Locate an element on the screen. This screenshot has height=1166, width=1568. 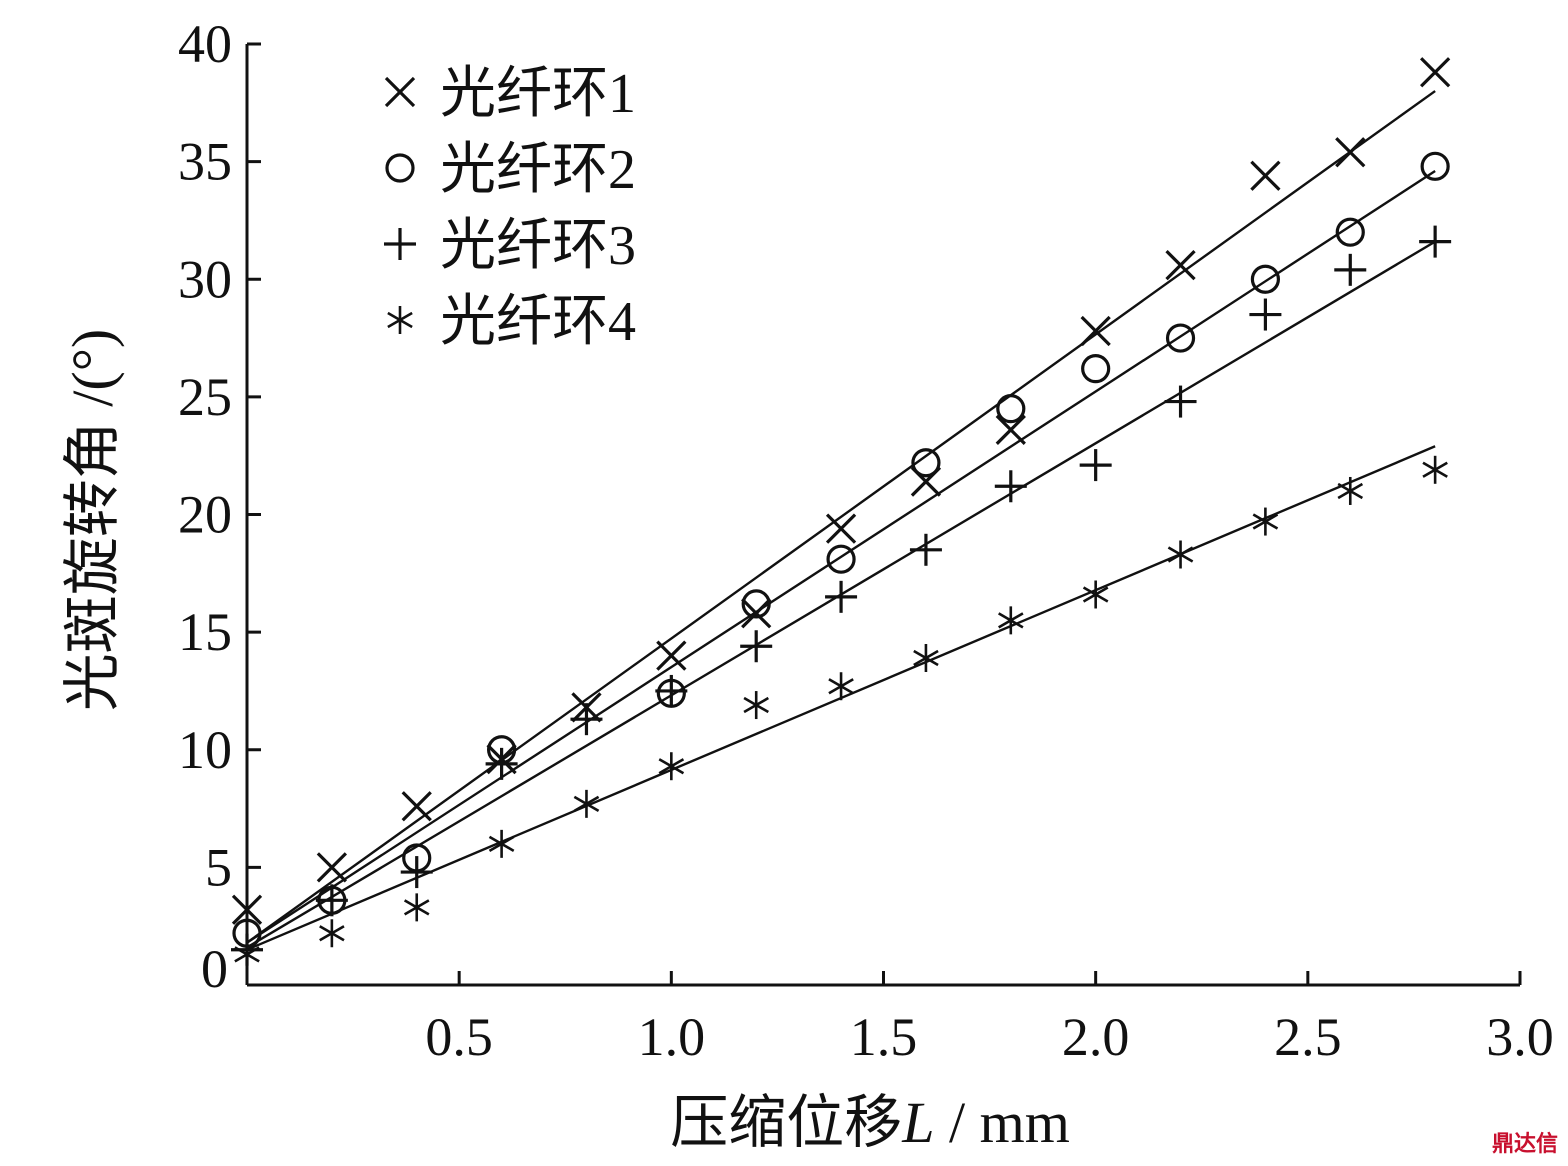
y-tick-label: 35 is located at coordinates (205, 162).